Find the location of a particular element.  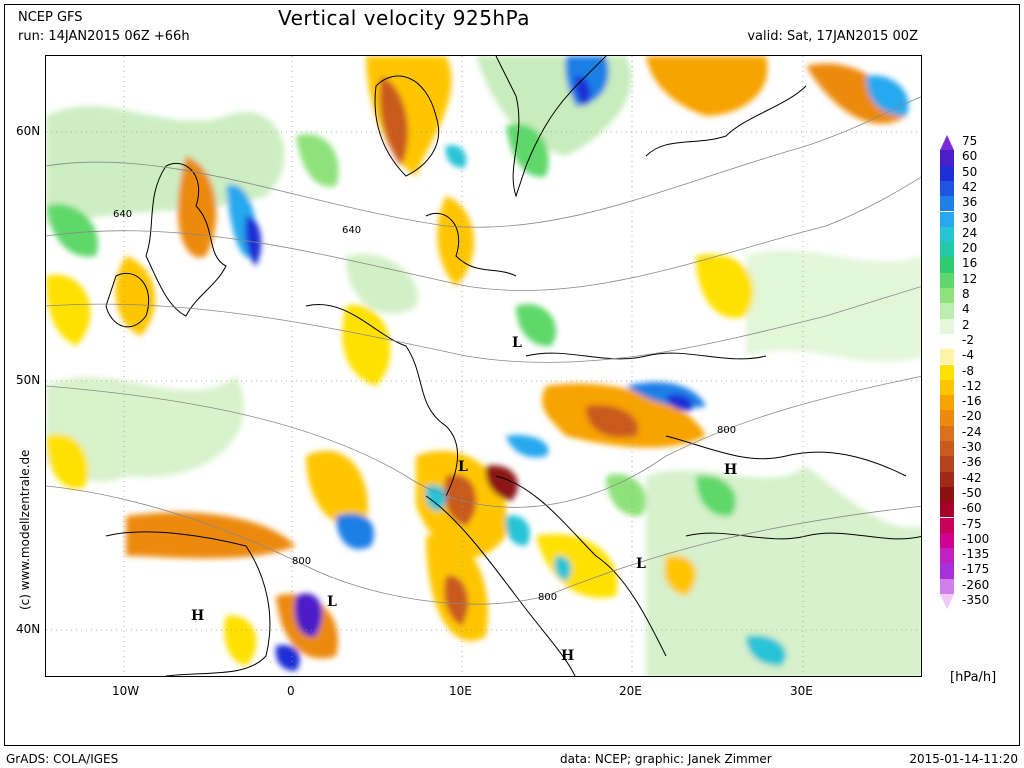

legend-label: -30 is located at coordinates (972, 447).